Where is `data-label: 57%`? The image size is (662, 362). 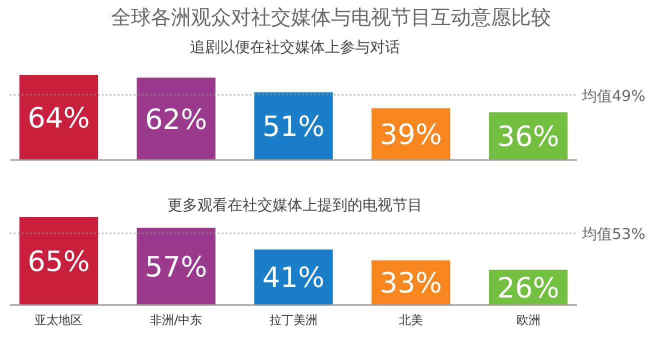 data-label: 57% is located at coordinates (176, 267).